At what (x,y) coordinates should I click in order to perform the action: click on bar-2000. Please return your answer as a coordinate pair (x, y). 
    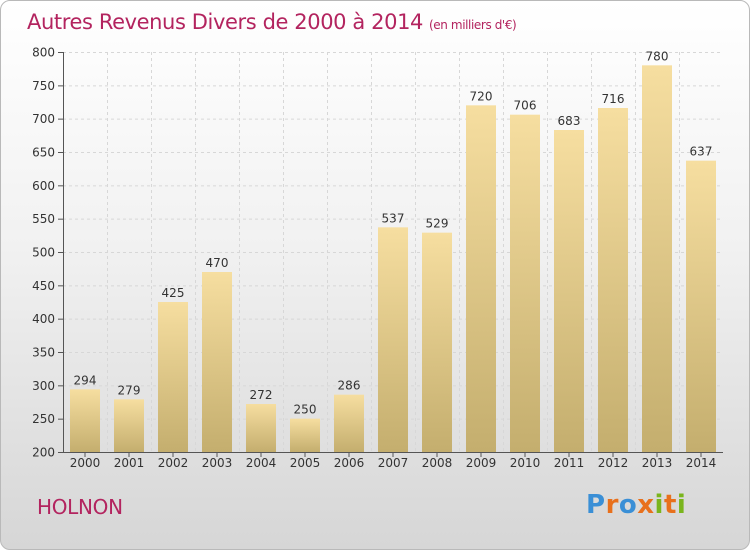
    Looking at the image, I should click on (85, 420).